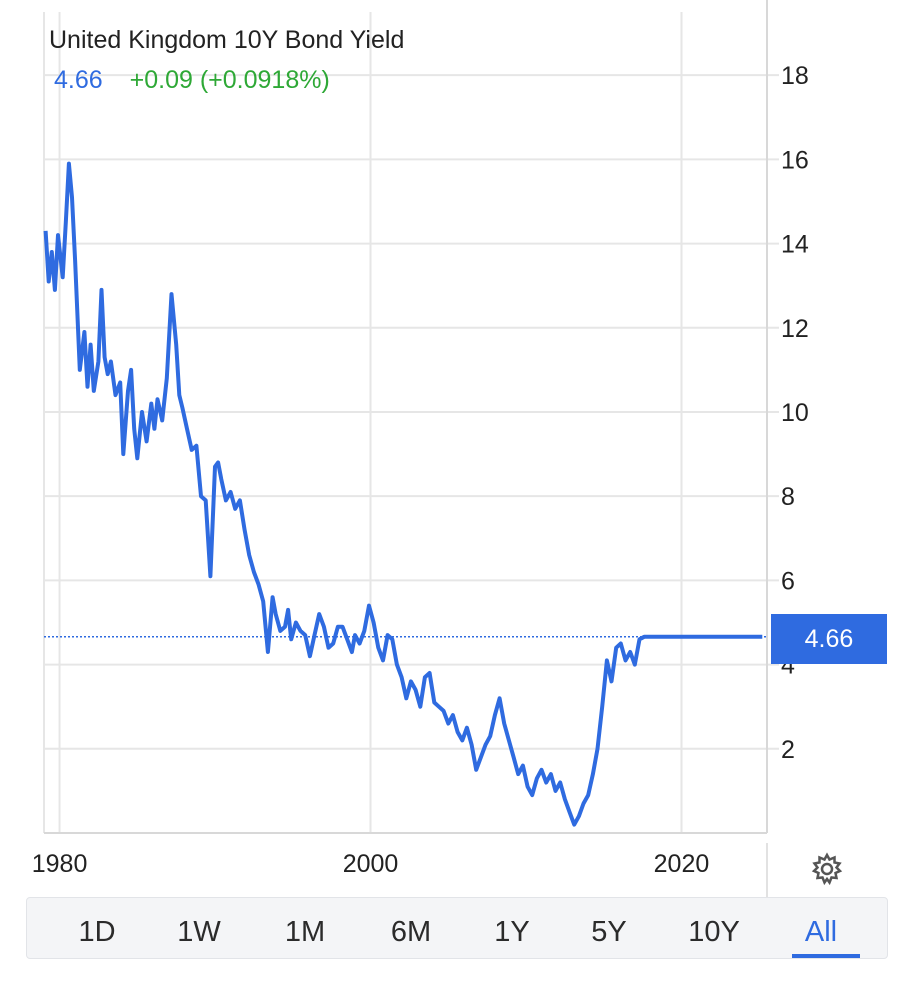 Image resolution: width=915 pixels, height=1000 pixels. Describe the element at coordinates (411, 932) in the screenshot. I see `range-6m: 6M` at that location.